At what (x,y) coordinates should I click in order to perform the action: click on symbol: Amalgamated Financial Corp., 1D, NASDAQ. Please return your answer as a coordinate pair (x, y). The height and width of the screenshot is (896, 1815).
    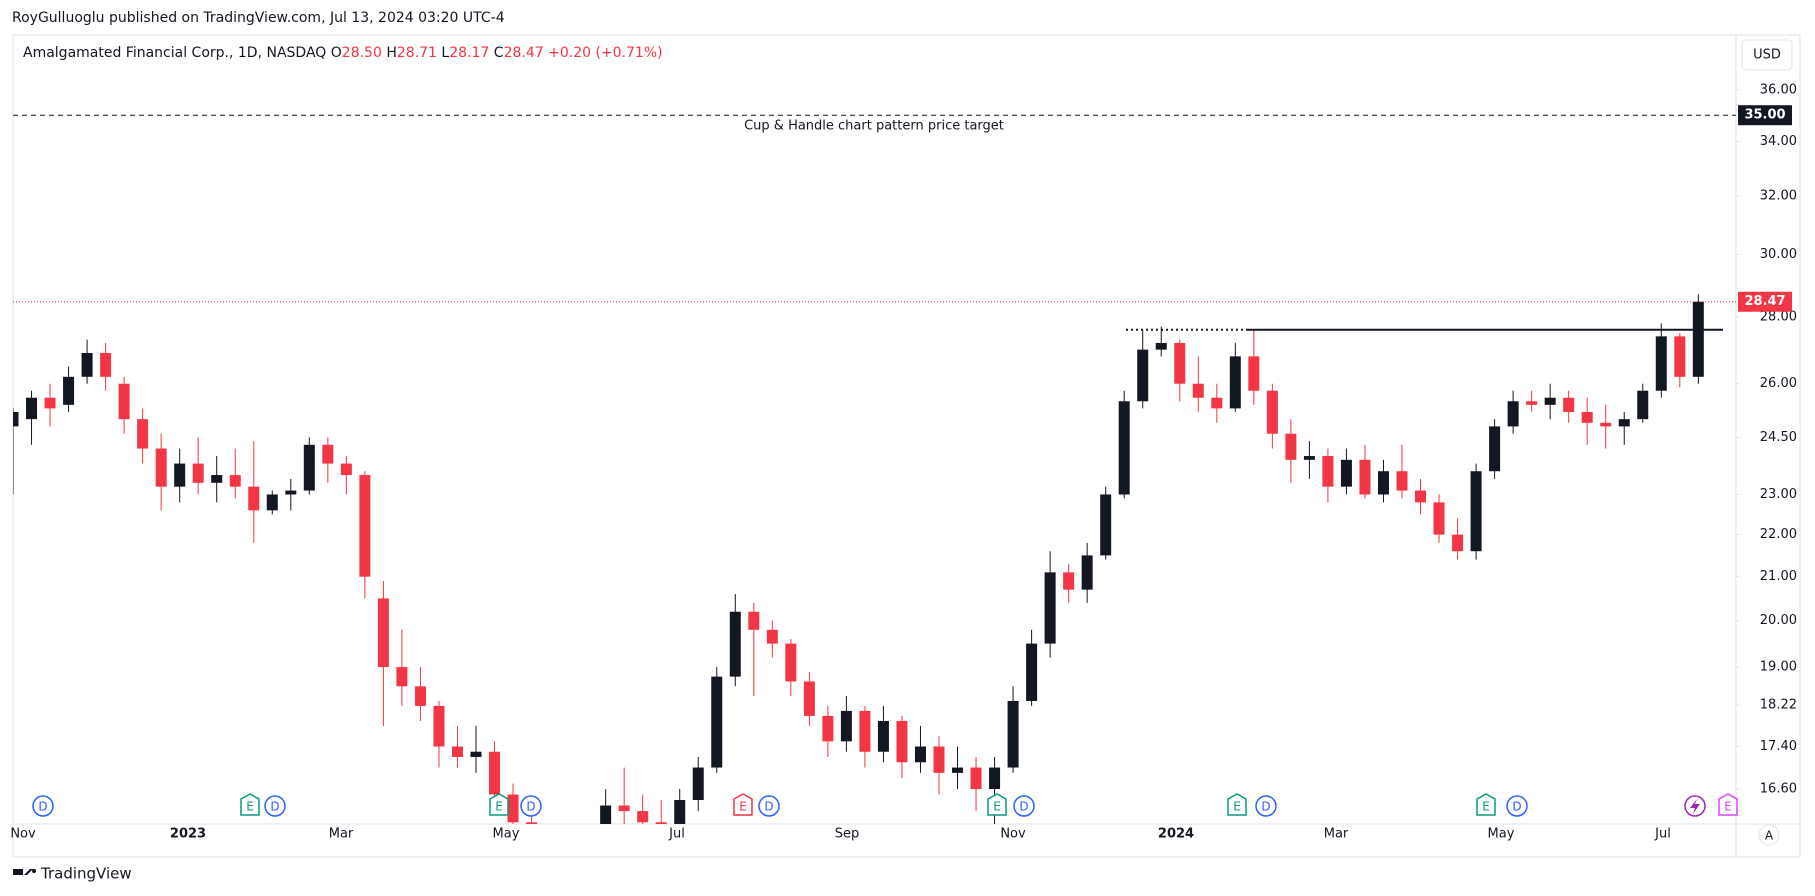
    Looking at the image, I should click on (175, 53).